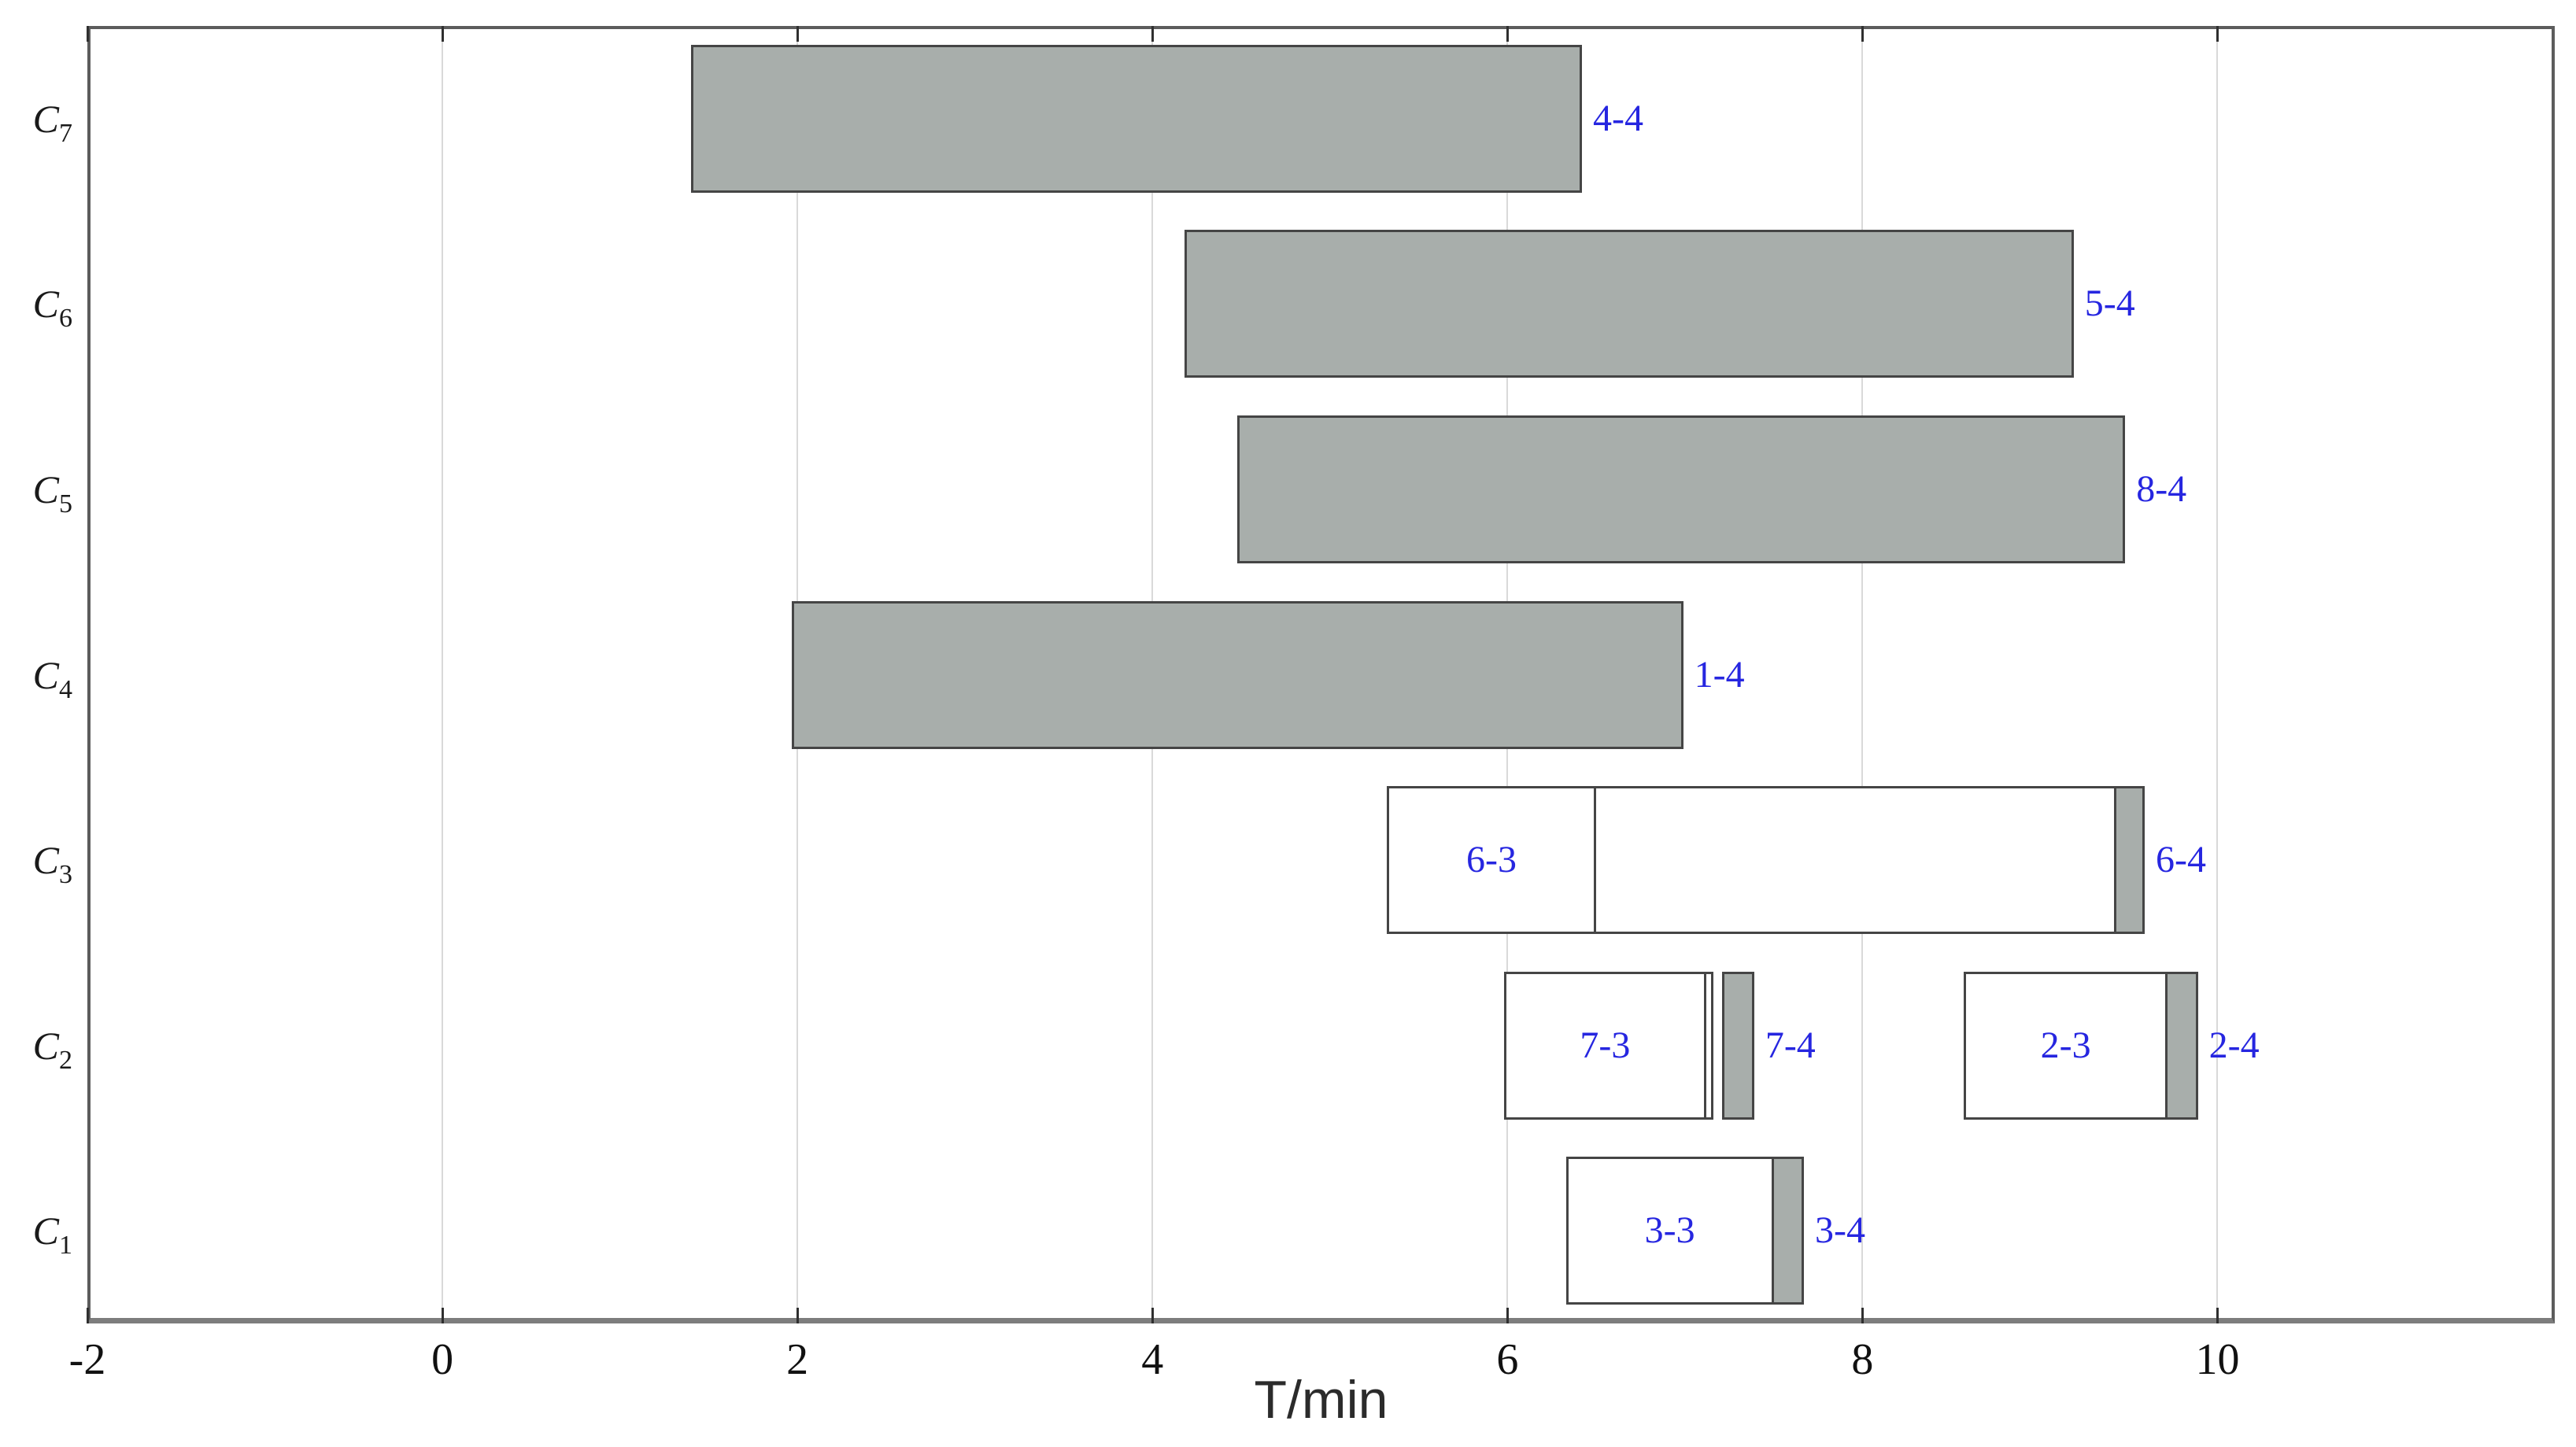 This screenshot has width=2576, height=1447. What do you see at coordinates (1618, 118) in the screenshot?
I see `bar-tag-label: 4-4` at bounding box center [1618, 118].